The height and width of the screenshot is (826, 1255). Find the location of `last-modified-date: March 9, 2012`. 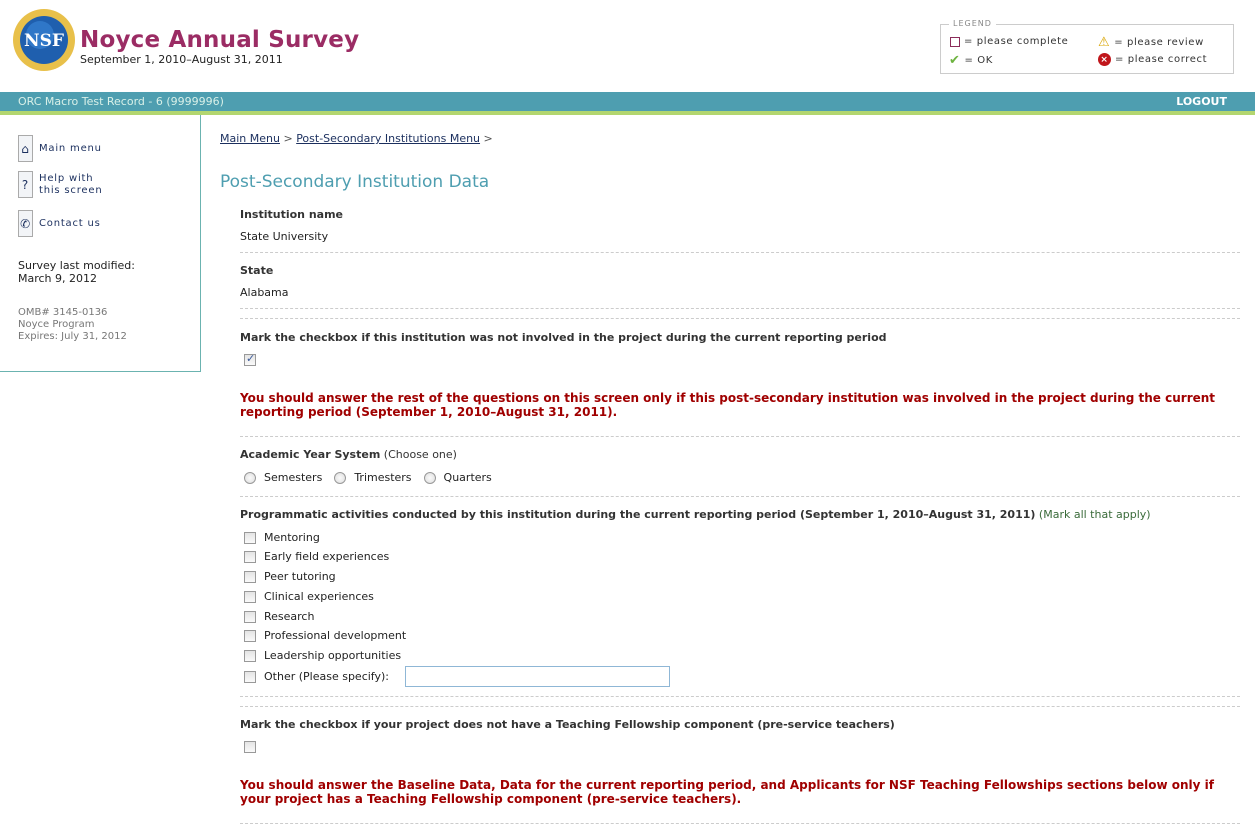

last-modified-date: March 9, 2012 is located at coordinates (58, 278).